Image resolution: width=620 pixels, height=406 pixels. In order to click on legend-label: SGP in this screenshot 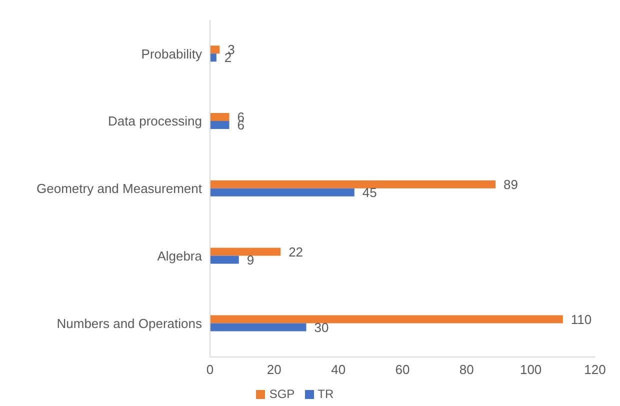, I will do `click(282, 394)`.